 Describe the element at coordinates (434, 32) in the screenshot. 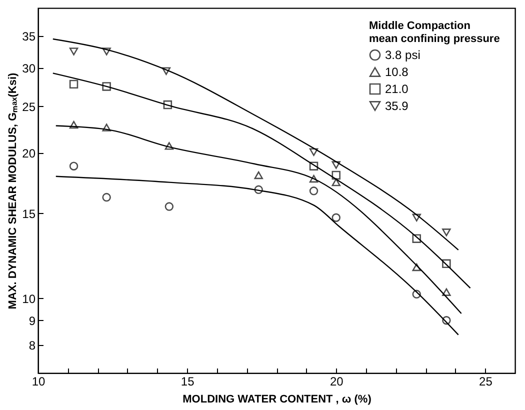

I see `legend-title: Middle Compaction mean confining pressure` at that location.